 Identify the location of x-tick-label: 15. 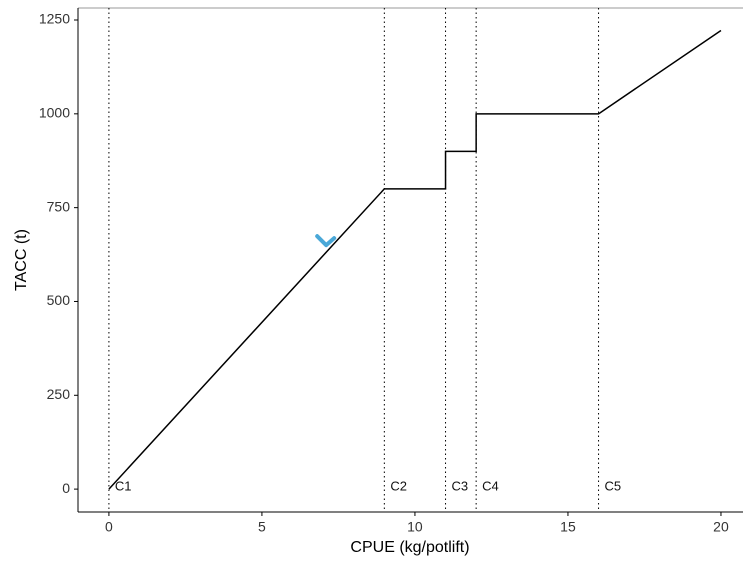
(568, 527).